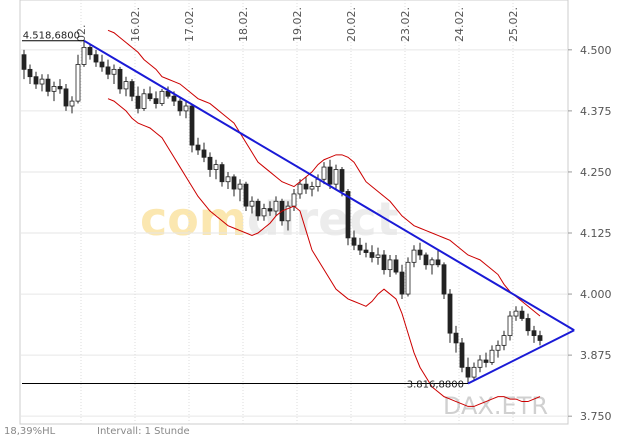 The height and width of the screenshot is (439, 632). What do you see at coordinates (596, 50) in the screenshot?
I see `y-tick-label: 4.500` at bounding box center [596, 50].